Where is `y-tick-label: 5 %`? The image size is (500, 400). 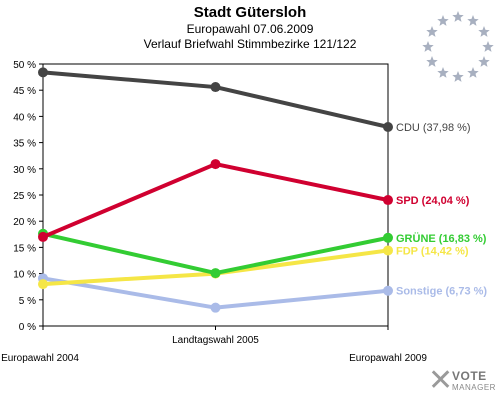 y-tick-label: 5 % is located at coordinates (27, 301).